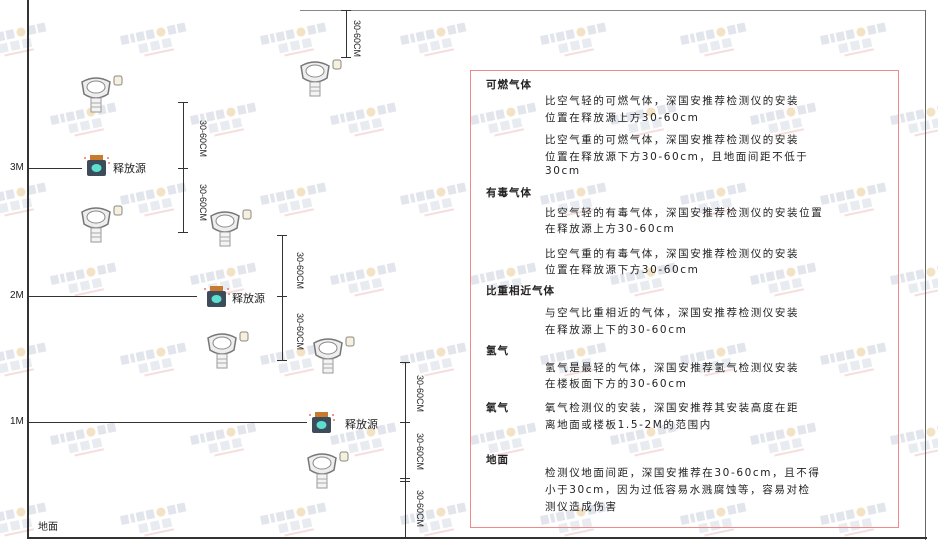  What do you see at coordinates (17, 167) in the screenshot?
I see `level-3m-label: 3M` at bounding box center [17, 167].